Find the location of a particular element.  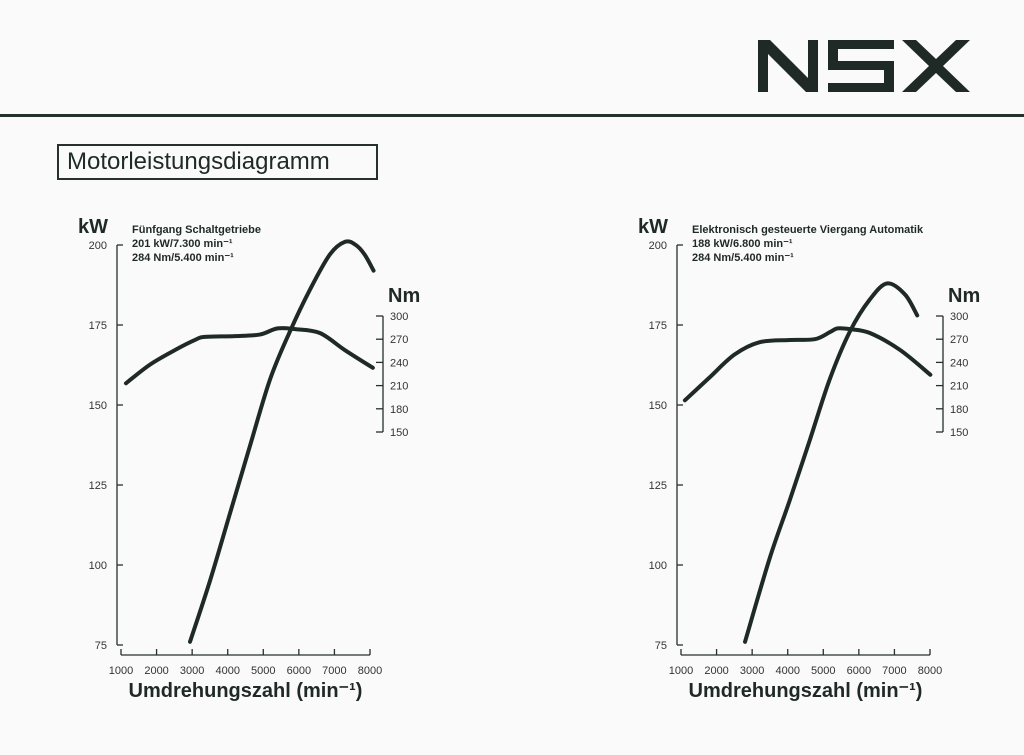

chart-annotation: 201 kW/7.300 min⁻¹ is located at coordinates (182, 244).